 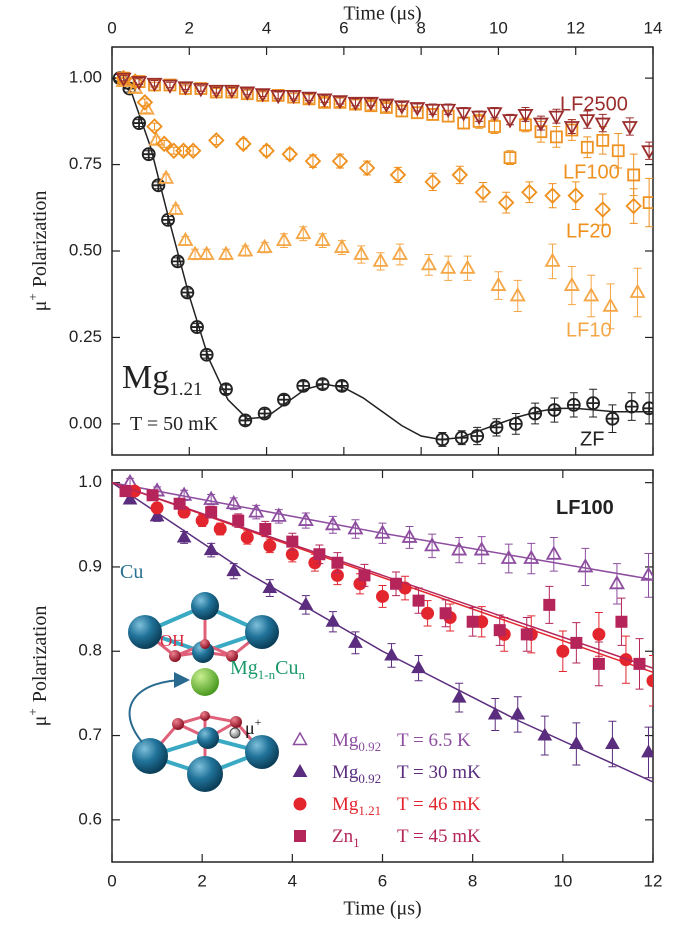 What do you see at coordinates (369, 810) in the screenshot?
I see `legend-name-sub: 1.21` at bounding box center [369, 810].